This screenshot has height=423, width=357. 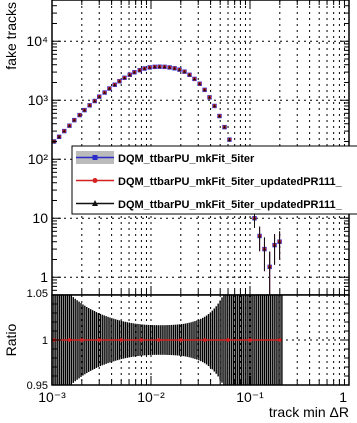 I want to click on ratio-y-tick-label: 1.05, so click(x=37, y=294).